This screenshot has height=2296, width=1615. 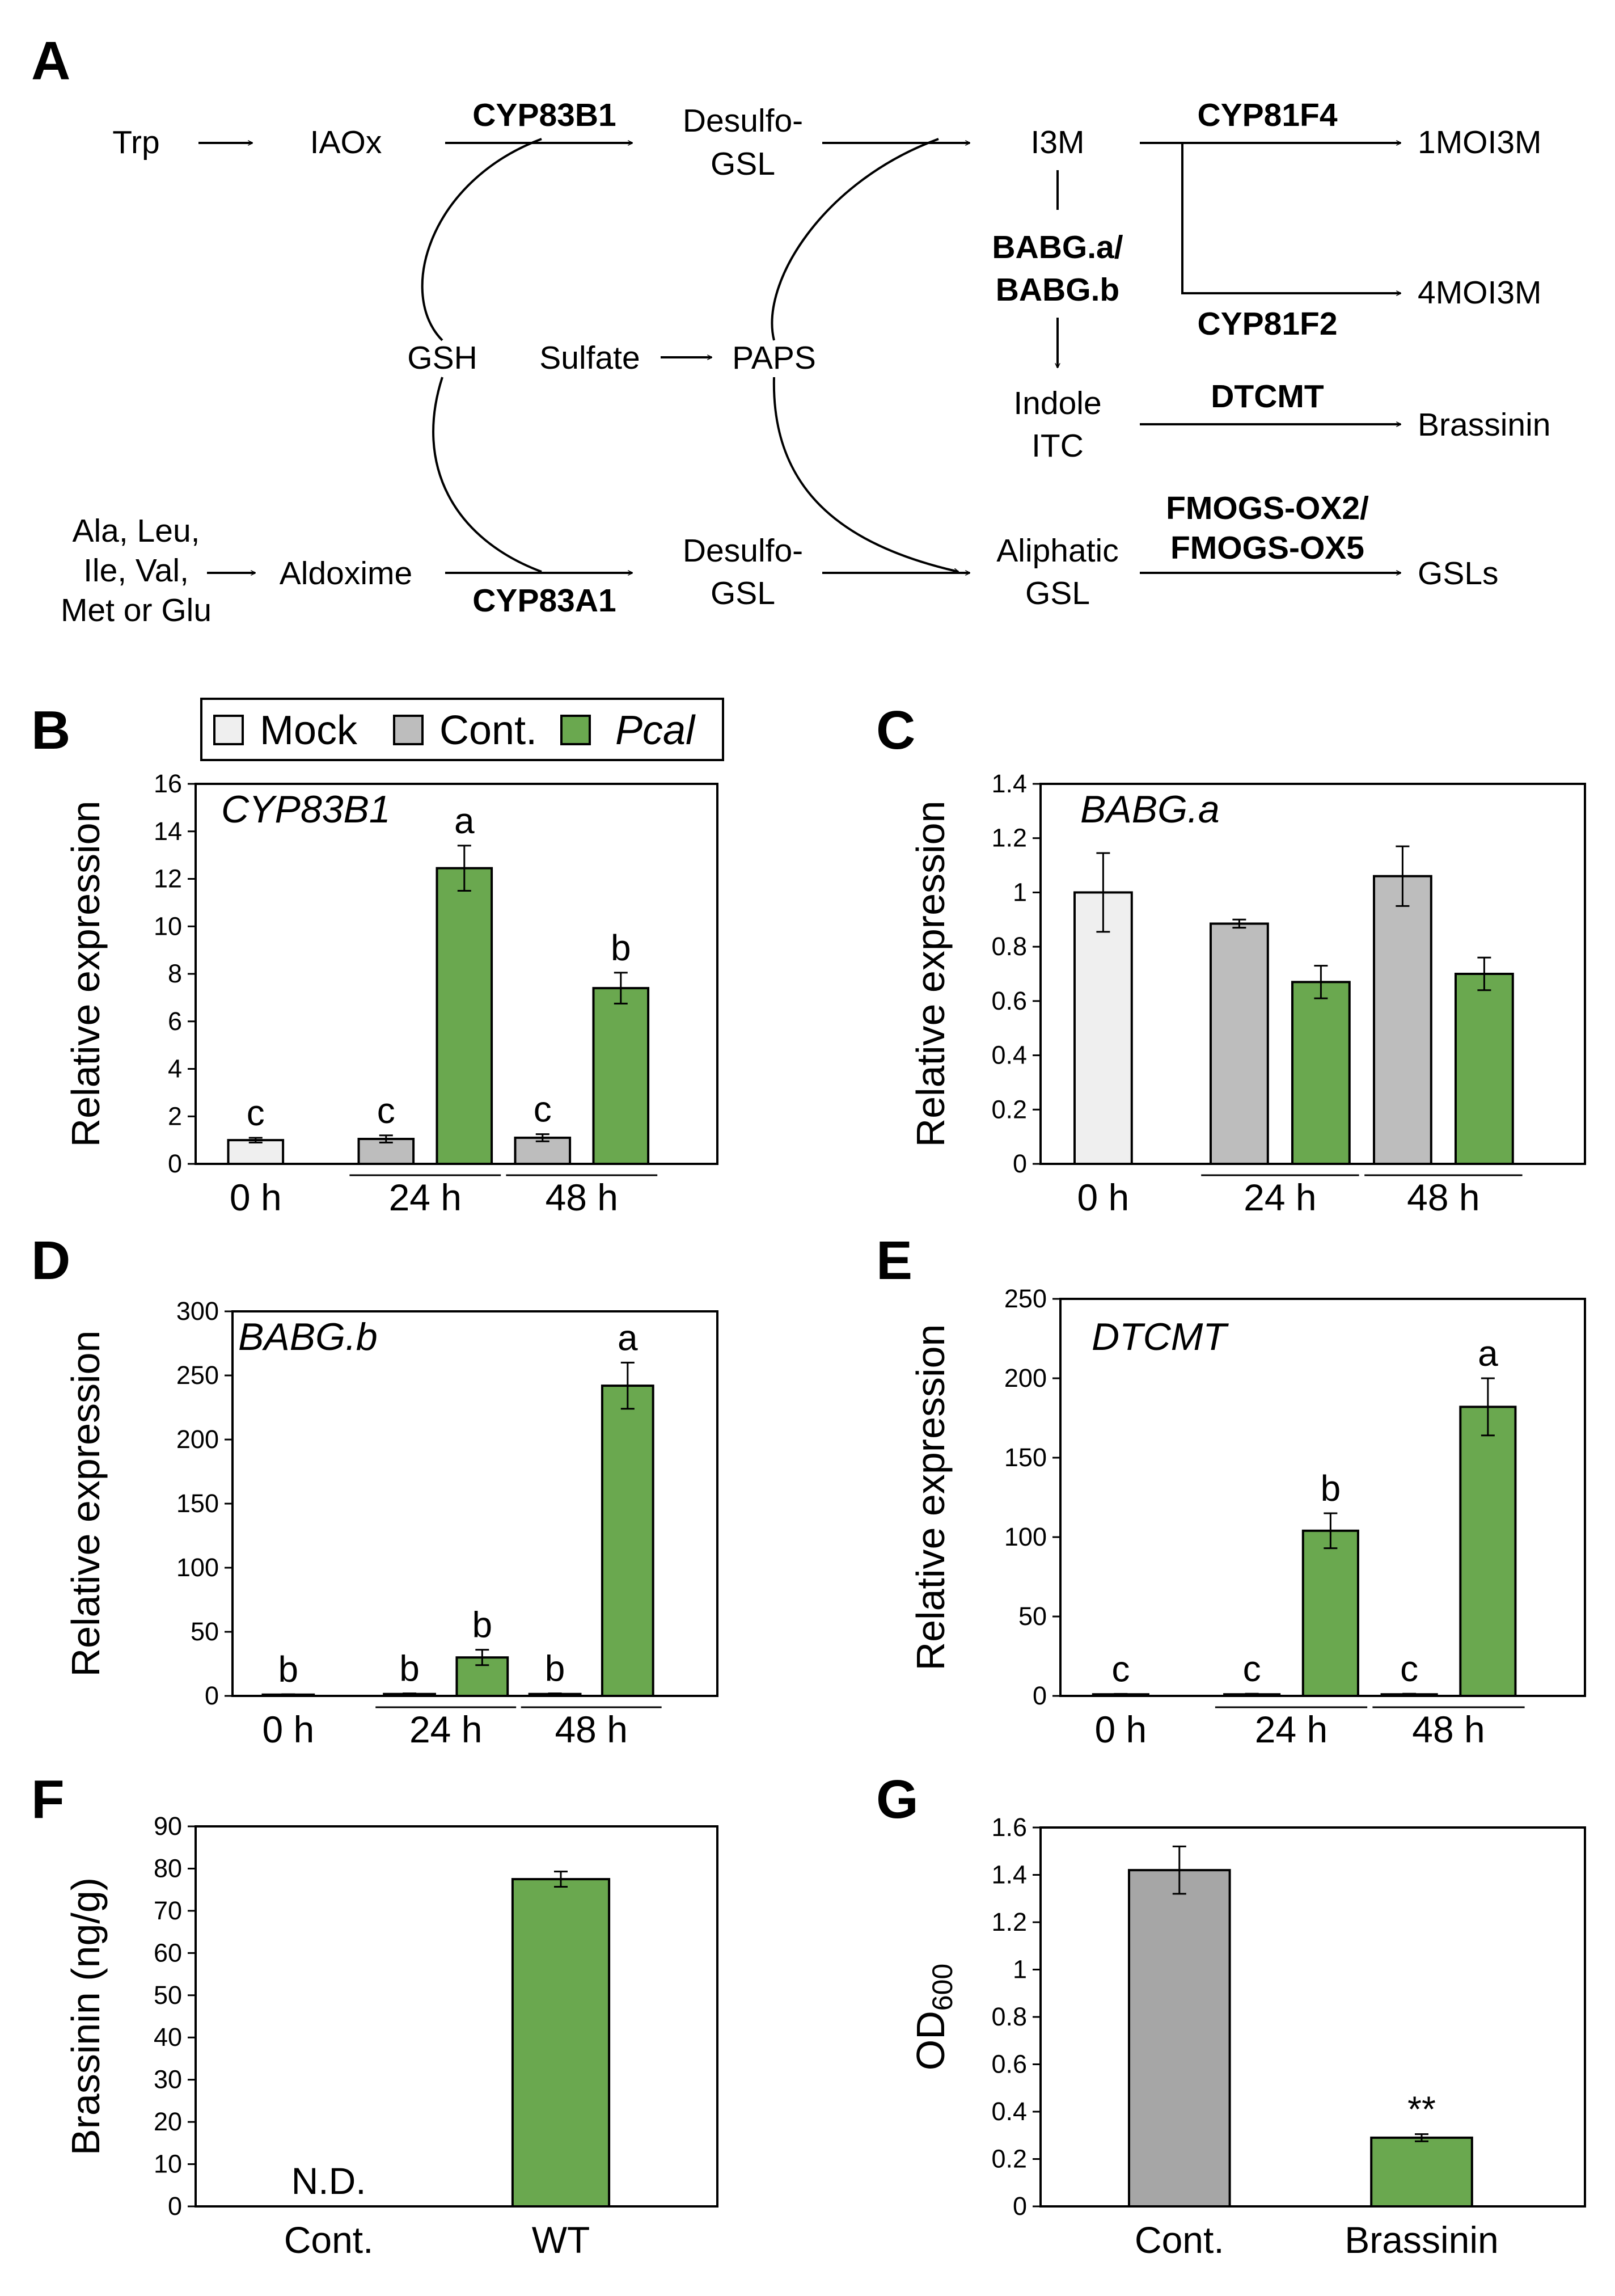 I want to click on y-tick-label: 50, so click(x=205, y=1631).